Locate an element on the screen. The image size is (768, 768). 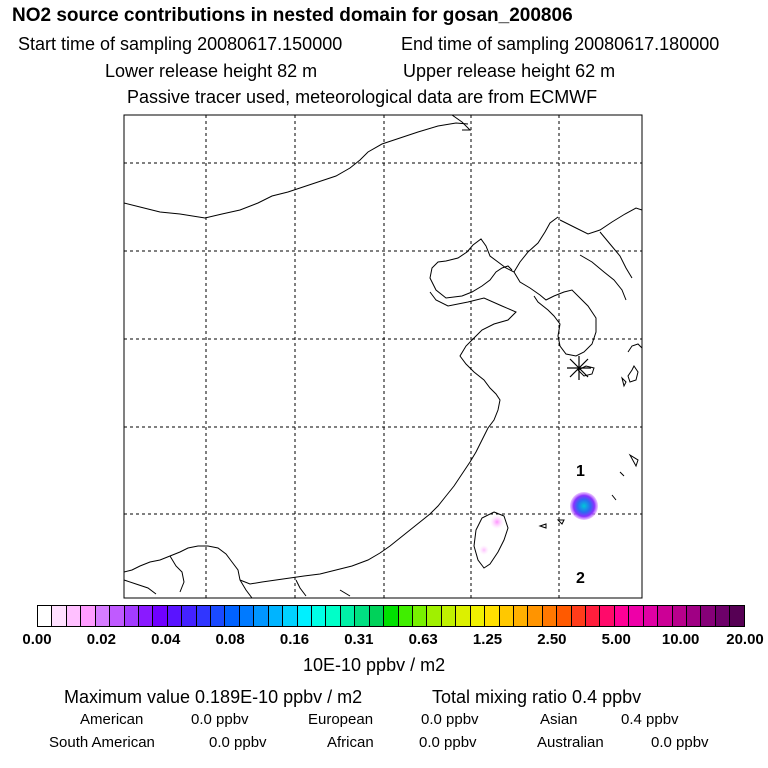
color-scale-tick-label: 20.00 is located at coordinates (745, 639).